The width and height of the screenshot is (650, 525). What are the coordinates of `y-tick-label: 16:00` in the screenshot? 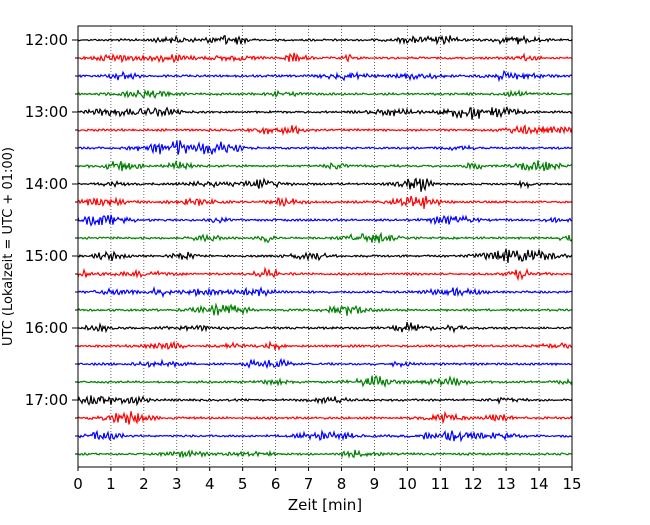 It's located at (46, 328).